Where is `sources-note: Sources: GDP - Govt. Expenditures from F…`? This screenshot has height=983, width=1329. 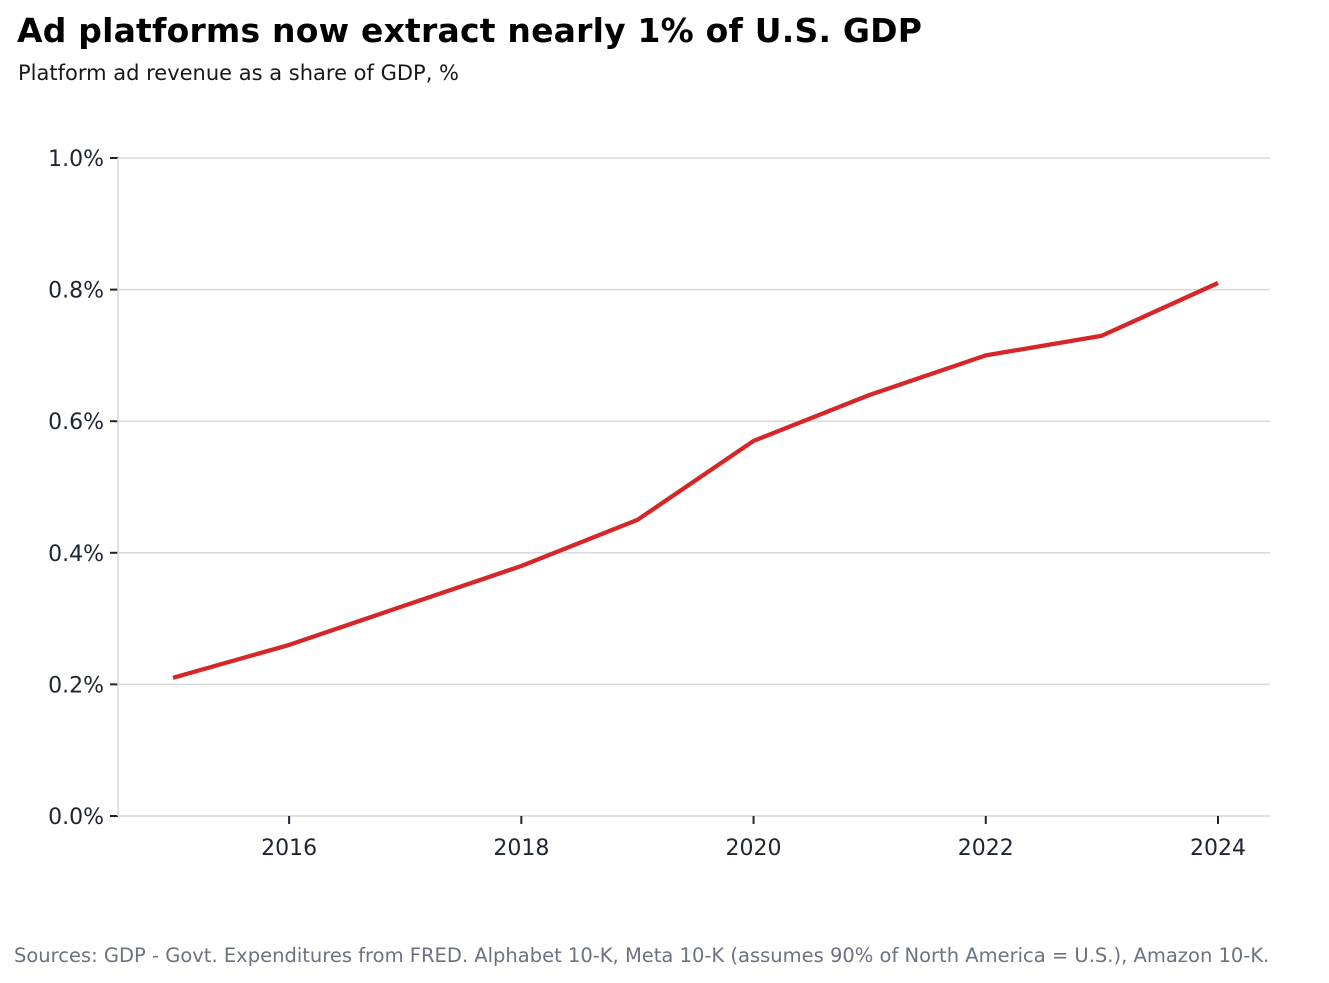
sources-note: Sources: GDP - Govt. Expenditures from F… is located at coordinates (642, 955).